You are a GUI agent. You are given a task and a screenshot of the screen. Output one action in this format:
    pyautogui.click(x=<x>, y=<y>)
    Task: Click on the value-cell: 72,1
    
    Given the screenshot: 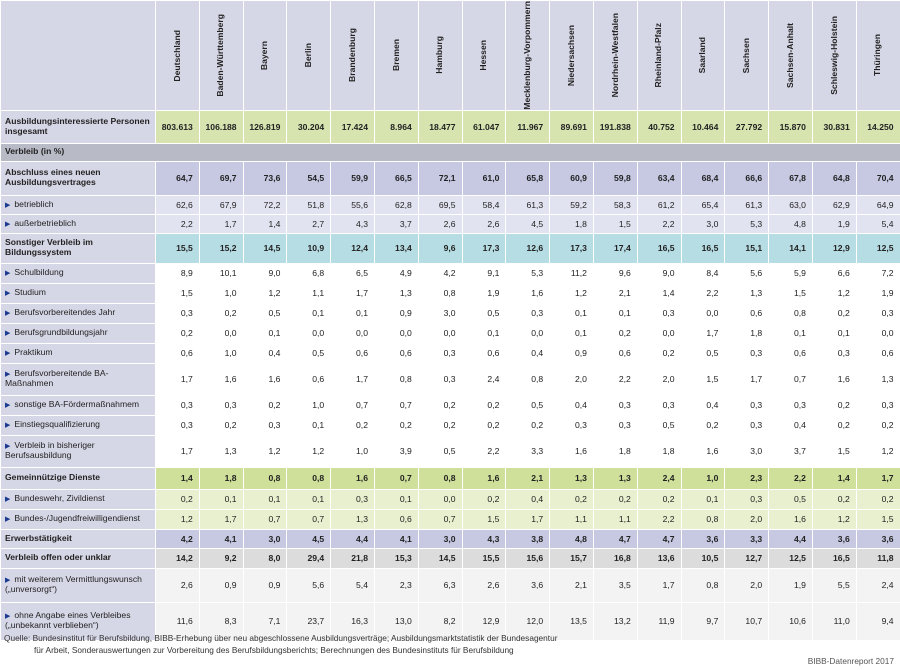 What is the action you would take?
    pyautogui.click(x=440, y=178)
    